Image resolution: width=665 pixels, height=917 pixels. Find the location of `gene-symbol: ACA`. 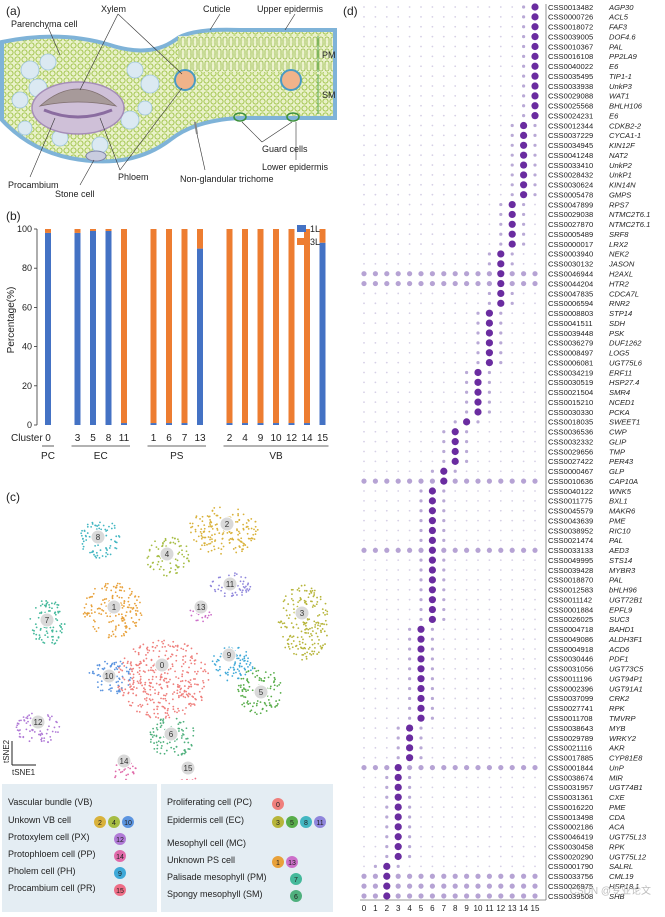

gene-symbol: ACA is located at coordinates (616, 827).